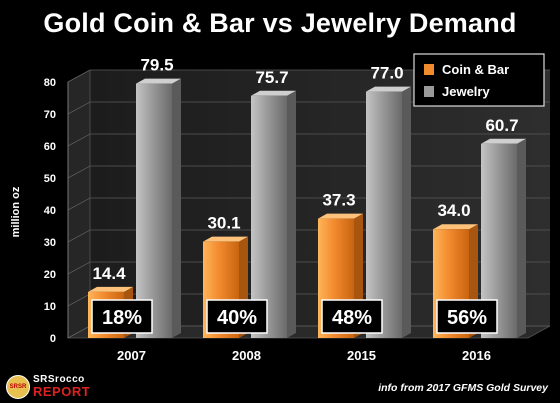  I want to click on data-label: 60.7, so click(501, 125).